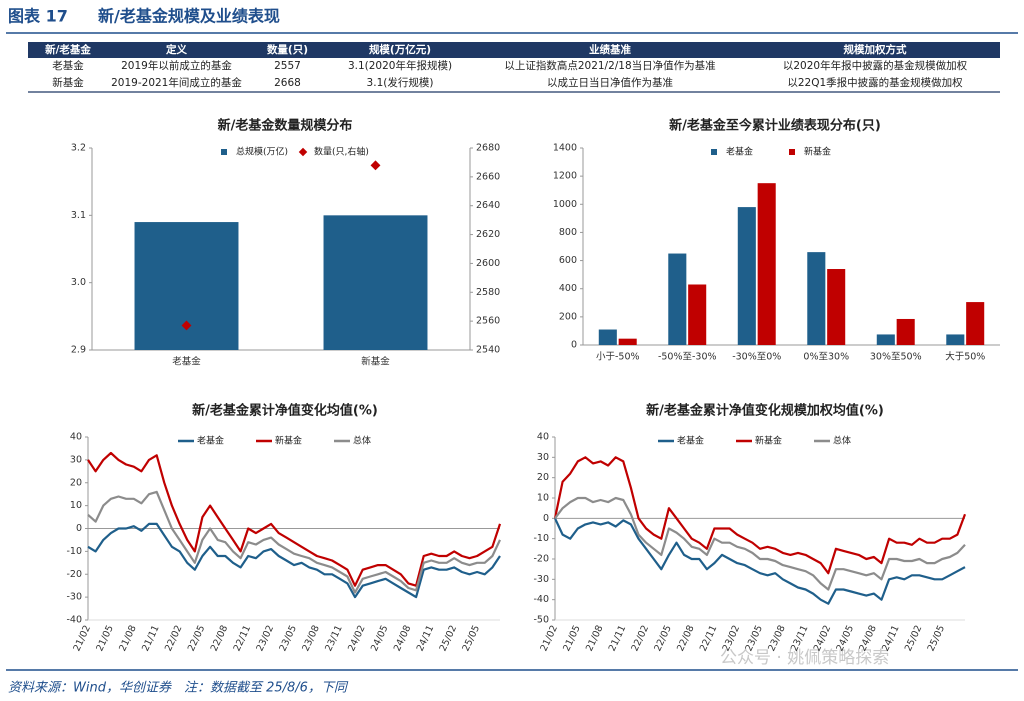 The image size is (1024, 701). Describe the element at coordinates (287, 49) in the screenshot. I see `table-header: 数量(只)` at that location.